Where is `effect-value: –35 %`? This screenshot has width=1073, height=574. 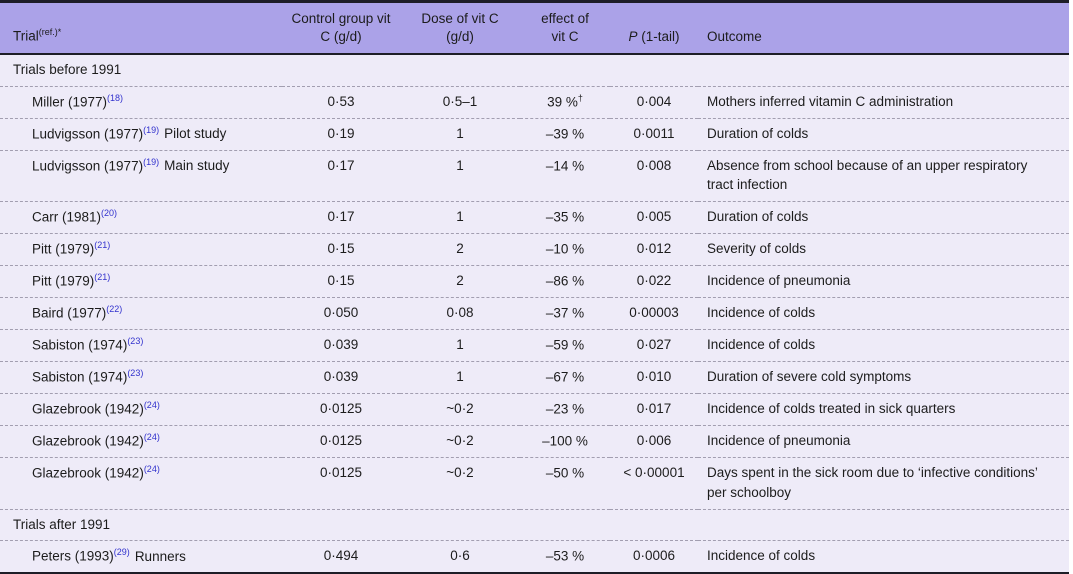 effect-value: –35 % is located at coordinates (565, 217).